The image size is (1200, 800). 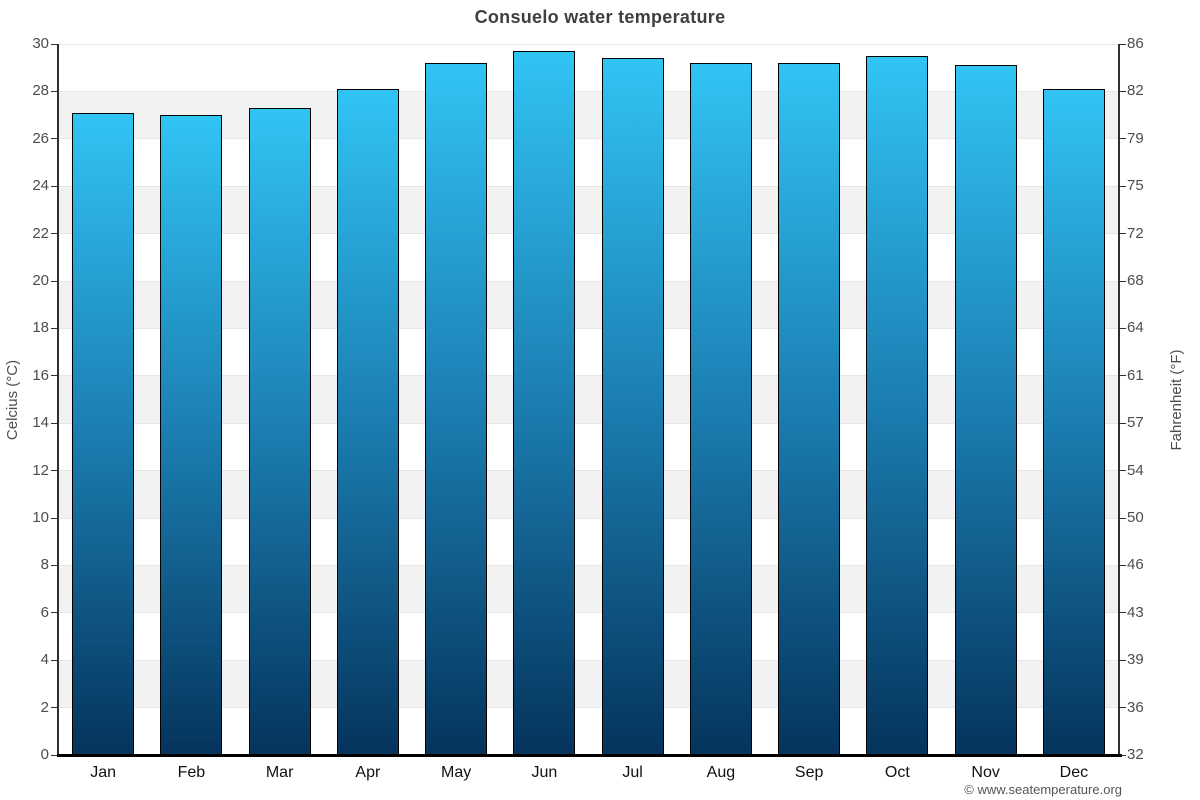 I want to click on y-axis-label-celsius-22: 22, so click(x=40, y=233).